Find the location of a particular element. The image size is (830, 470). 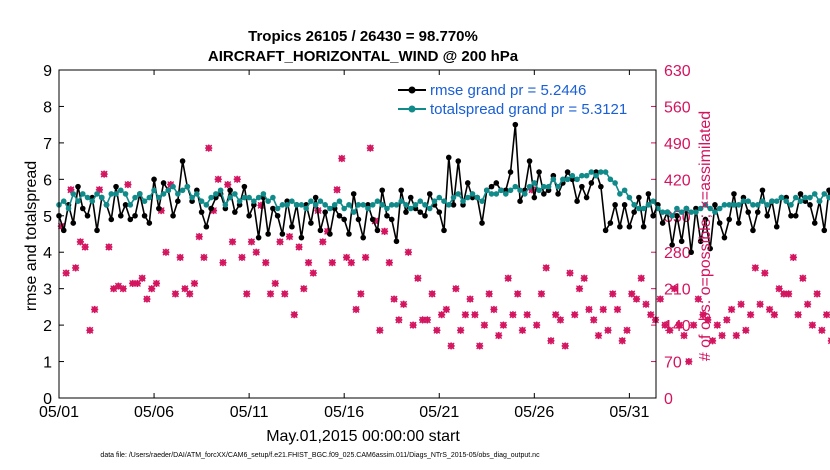

right-tick-label: 420 is located at coordinates (677, 180).